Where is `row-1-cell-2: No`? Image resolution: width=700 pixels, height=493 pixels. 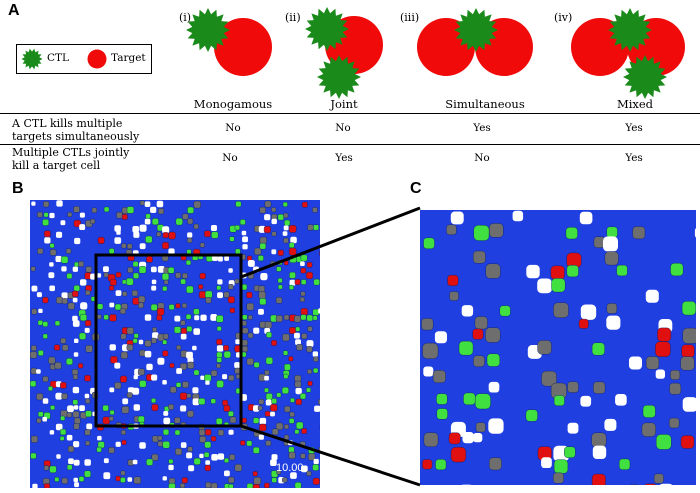 row-1-cell-2: No is located at coordinates (343, 128).